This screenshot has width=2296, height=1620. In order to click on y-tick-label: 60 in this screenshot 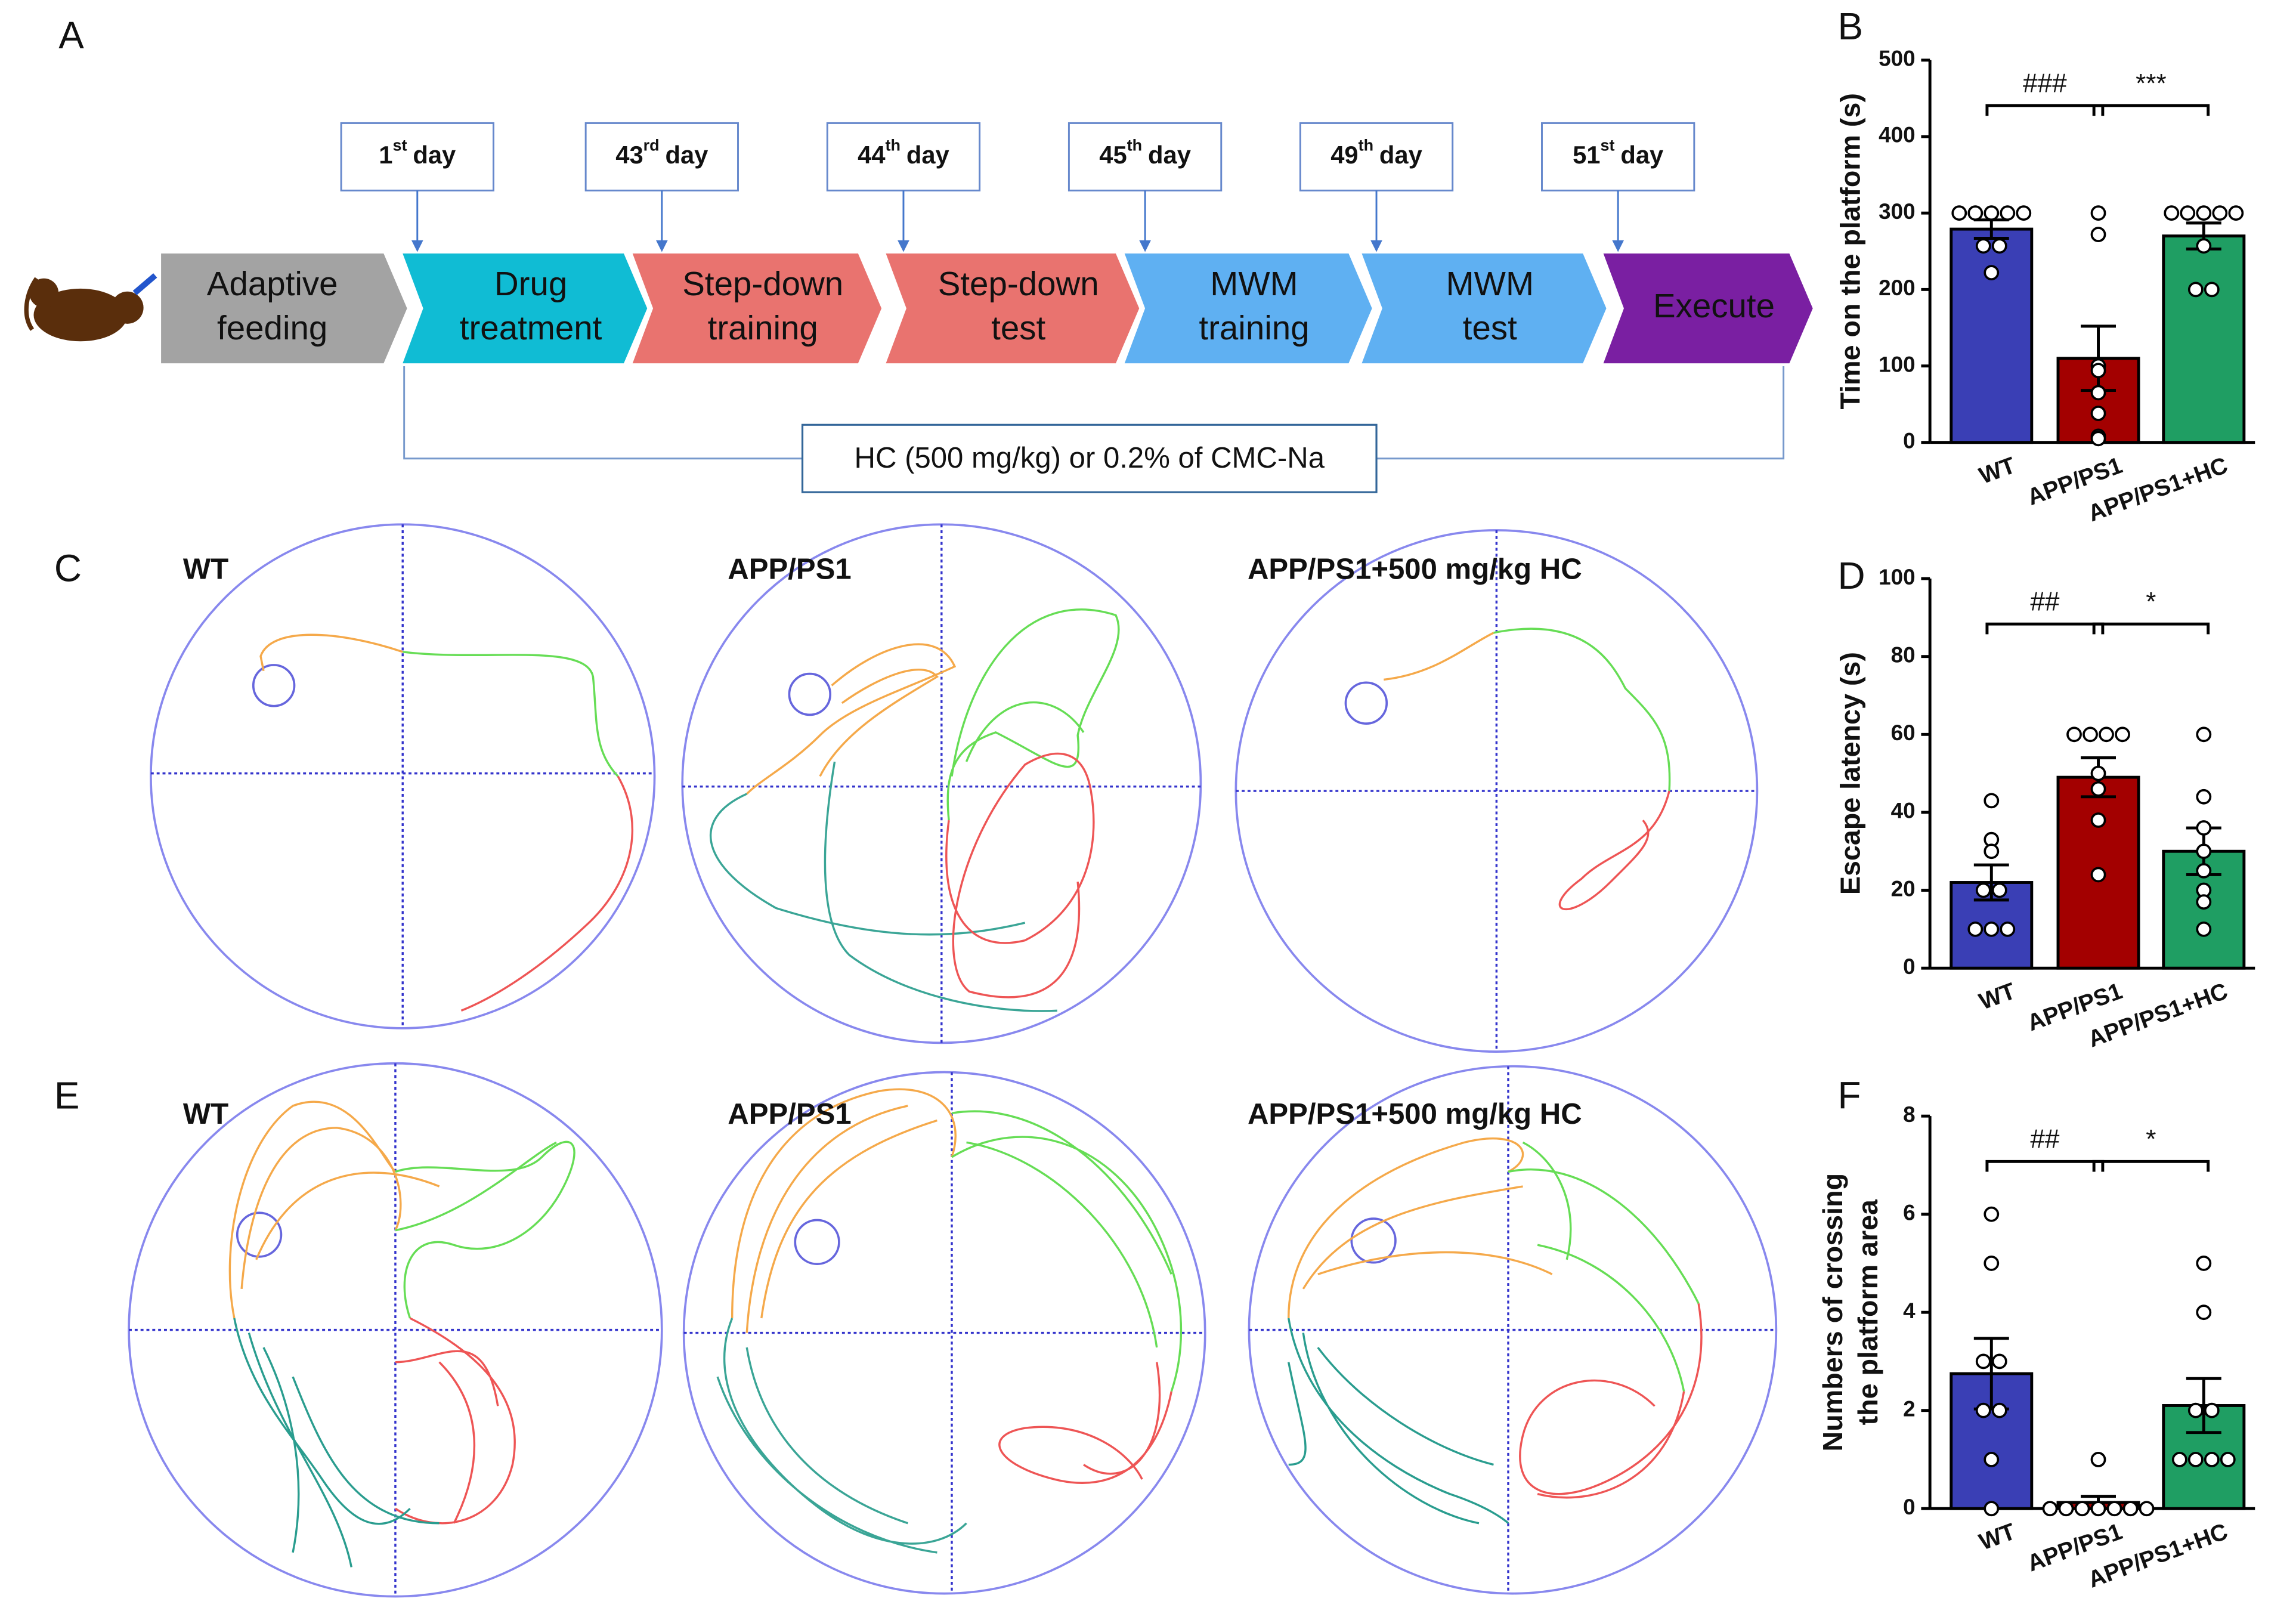, I will do `click(1903, 733)`.